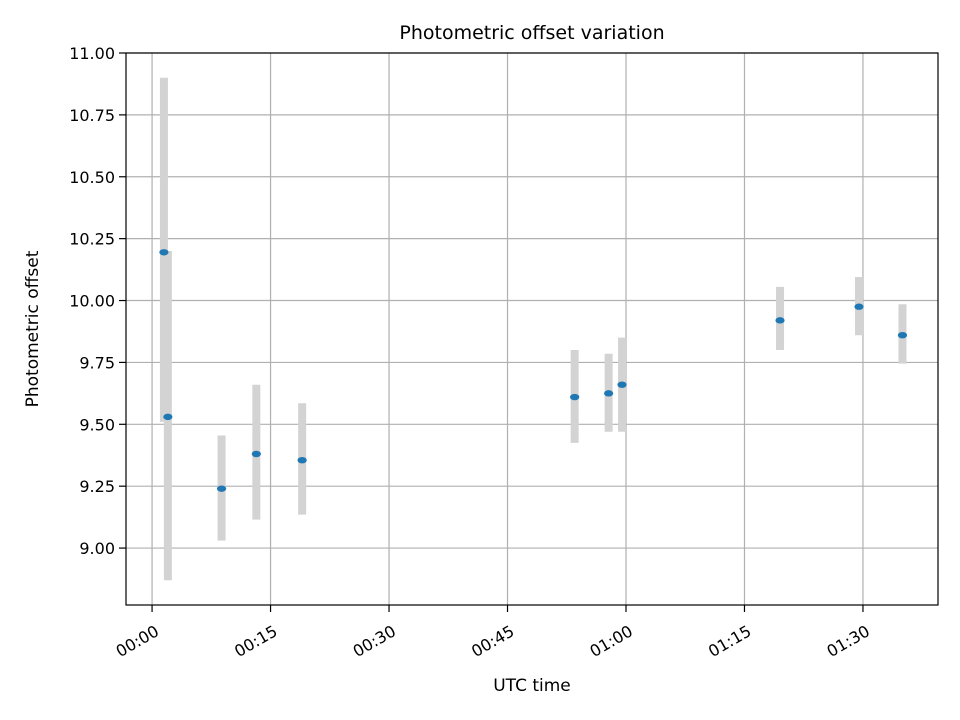 The image size is (960, 720). I want to click on y-tick-label: 9.25, so click(97, 486).